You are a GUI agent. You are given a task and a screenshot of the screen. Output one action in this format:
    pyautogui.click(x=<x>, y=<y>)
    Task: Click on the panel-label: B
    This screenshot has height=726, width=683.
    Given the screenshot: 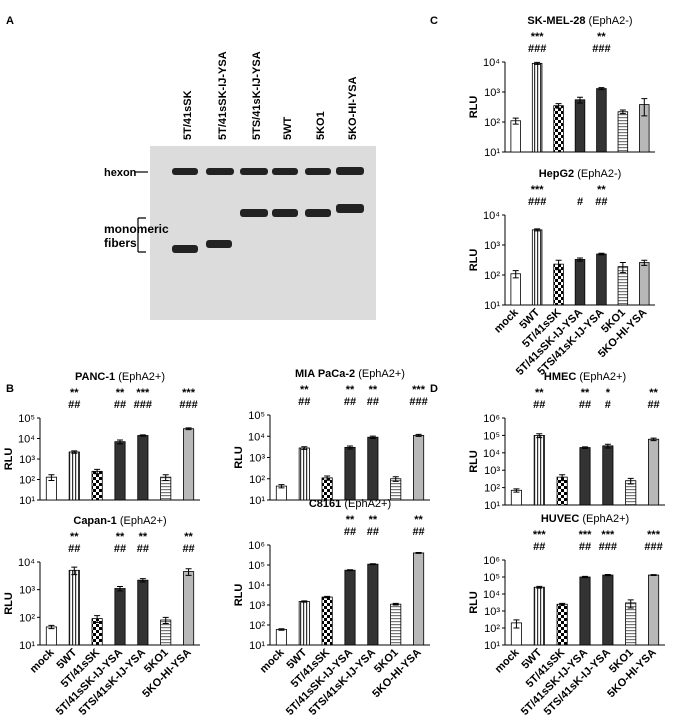 What is the action you would take?
    pyautogui.click(x=10, y=389)
    